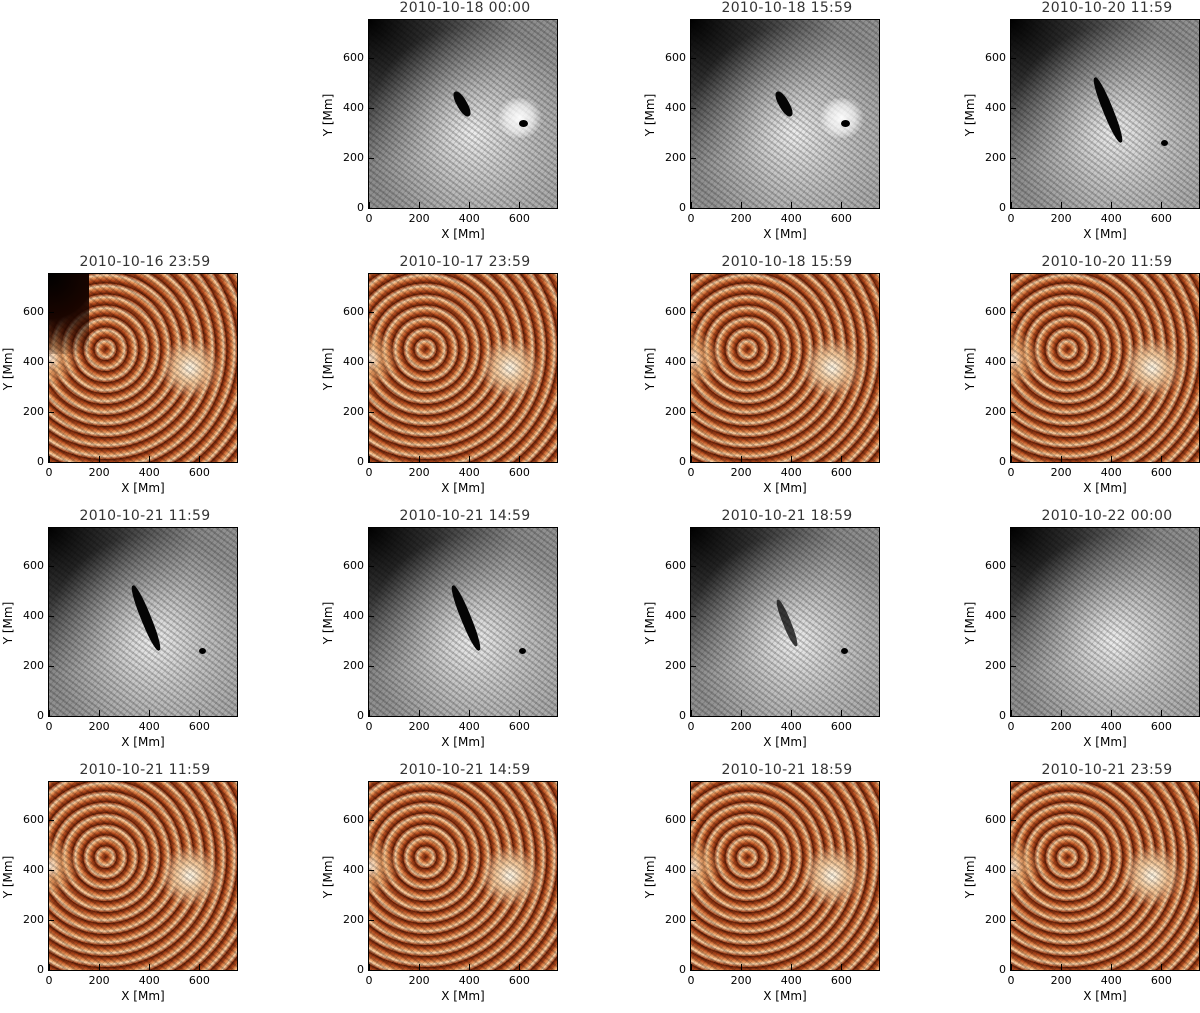 This screenshot has width=1200, height=1013. Describe the element at coordinates (1011, 980) in the screenshot. I see `x-tick-label: 0` at that location.